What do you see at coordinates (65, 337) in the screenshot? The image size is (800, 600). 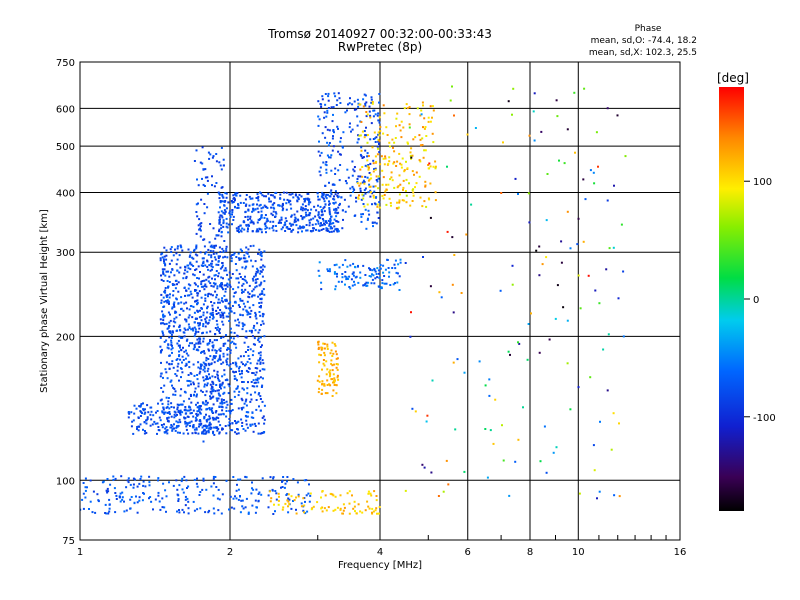 I see `y-tick-label: 200` at bounding box center [65, 337].